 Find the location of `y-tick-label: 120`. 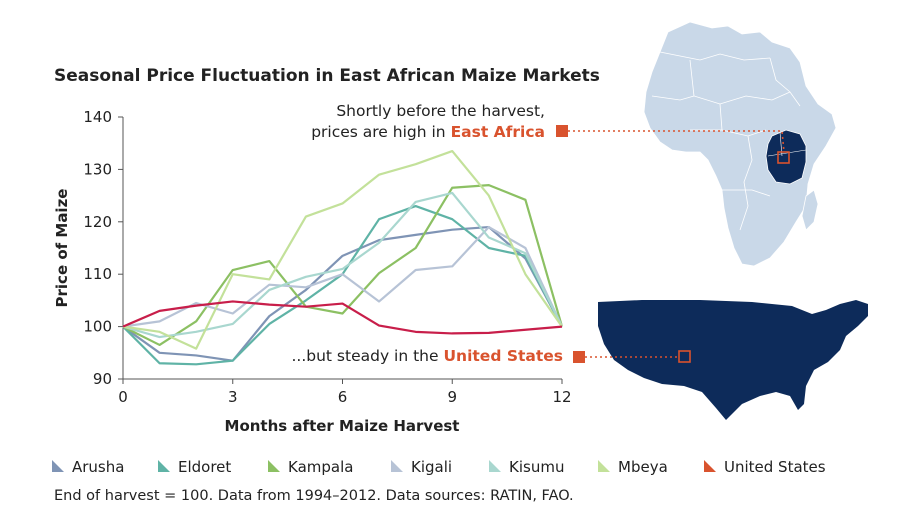

y-tick-label: 120 is located at coordinates (97, 222).